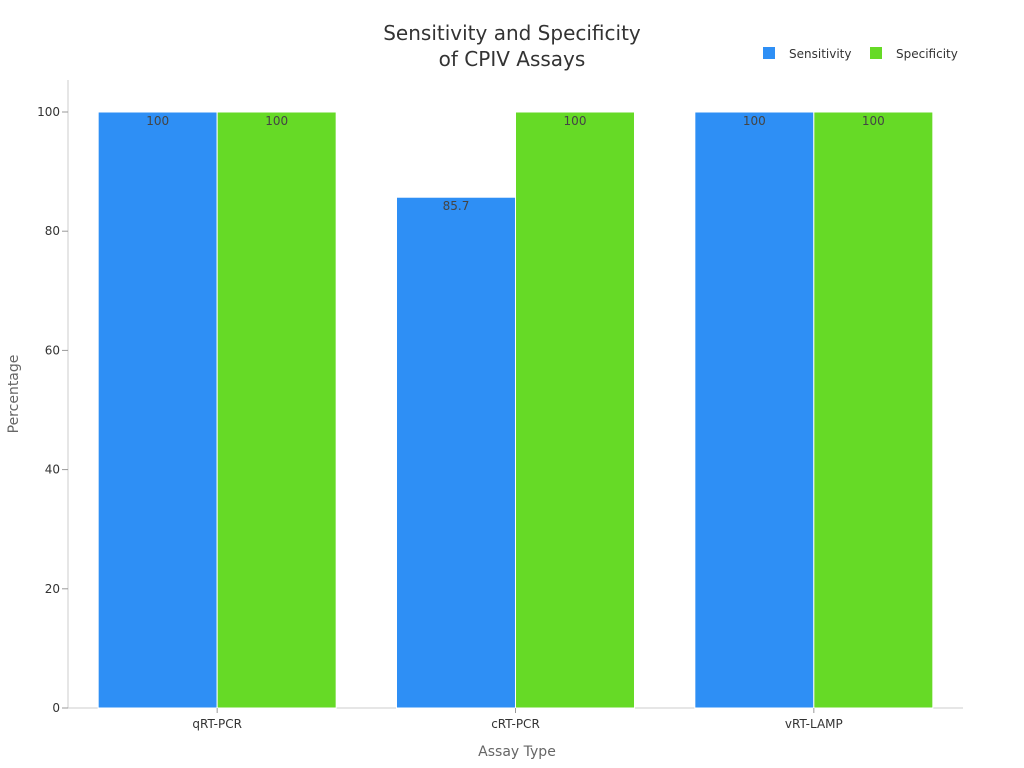 The image size is (1024, 768). What do you see at coordinates (276, 410) in the screenshot?
I see `bar-specificity-qrt-pcr` at bounding box center [276, 410].